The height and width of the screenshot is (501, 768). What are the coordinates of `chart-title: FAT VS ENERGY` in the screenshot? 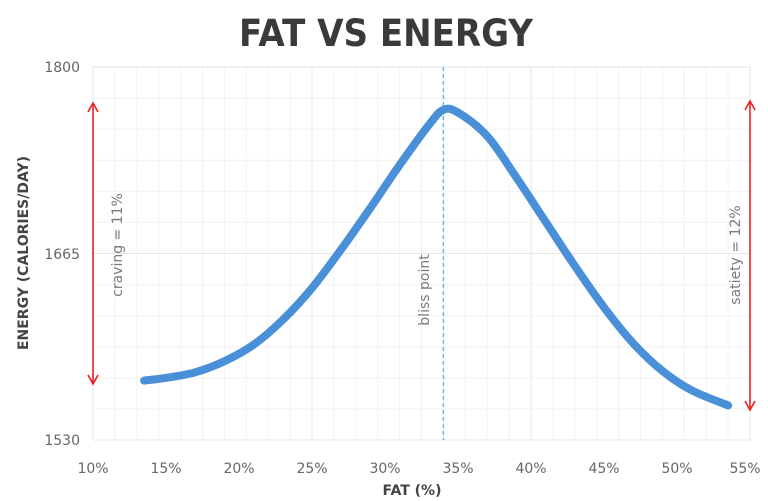 It's located at (386, 33).